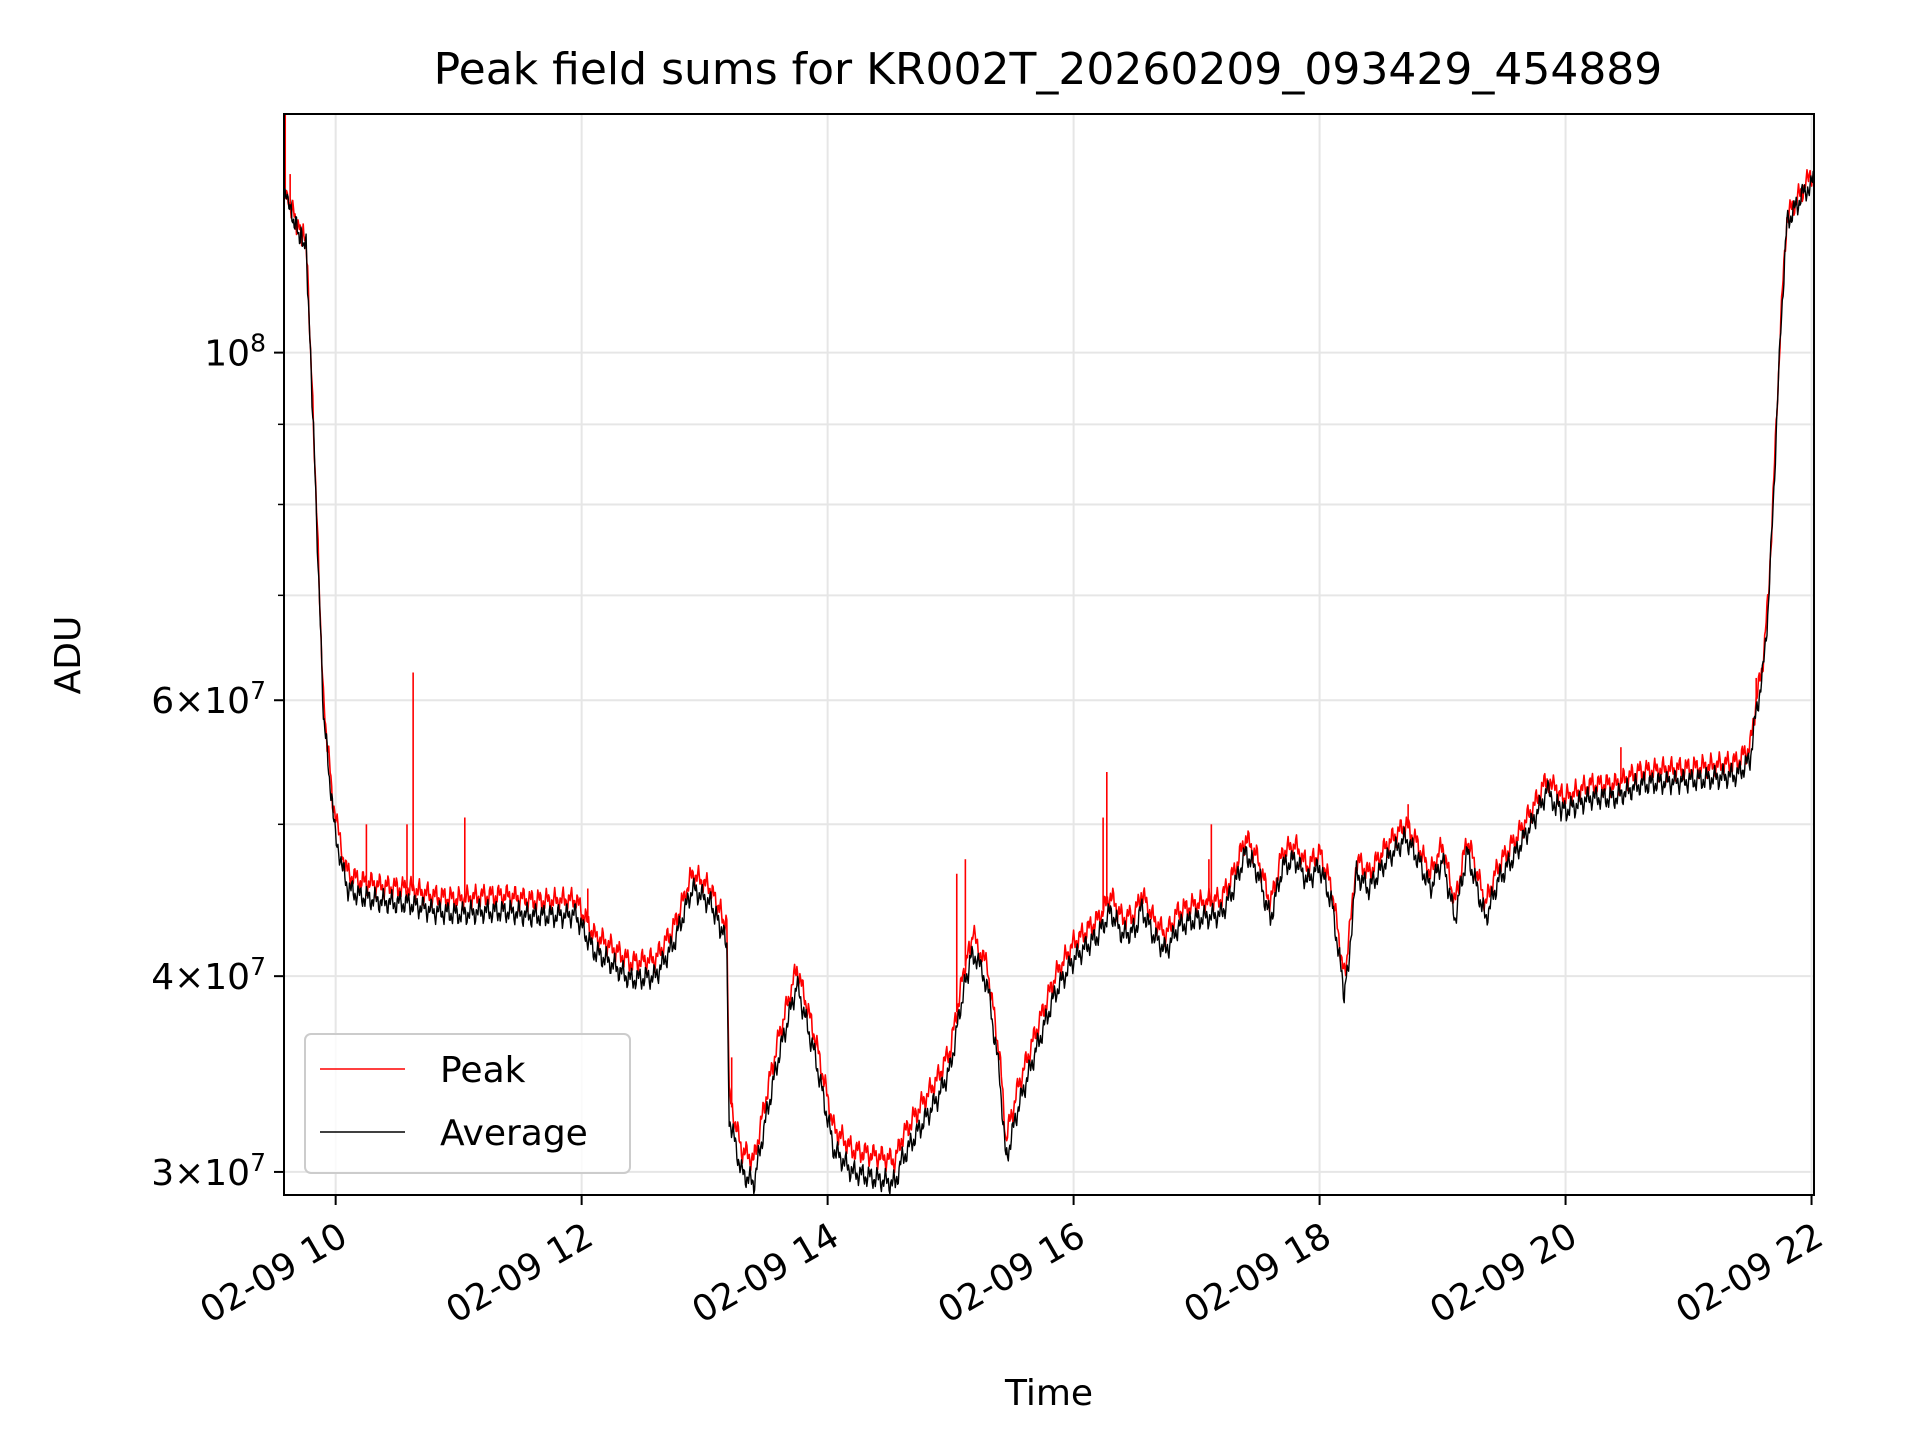 Image resolution: width=1920 pixels, height=1440 pixels. I want to click on y-tick-label: 3×107, so click(208, 1171).